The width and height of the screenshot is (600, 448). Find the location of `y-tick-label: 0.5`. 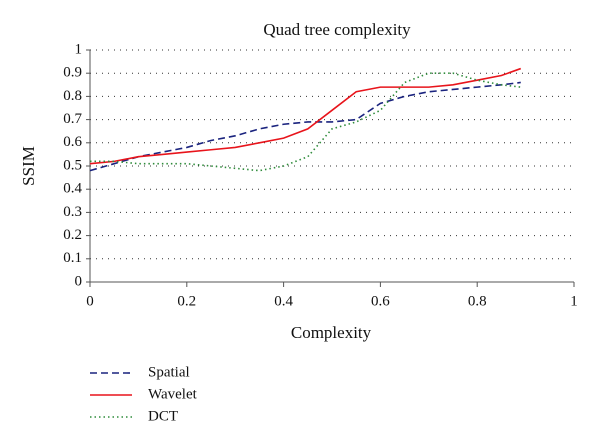

y-tick-label: 0.5 is located at coordinates (72, 165).